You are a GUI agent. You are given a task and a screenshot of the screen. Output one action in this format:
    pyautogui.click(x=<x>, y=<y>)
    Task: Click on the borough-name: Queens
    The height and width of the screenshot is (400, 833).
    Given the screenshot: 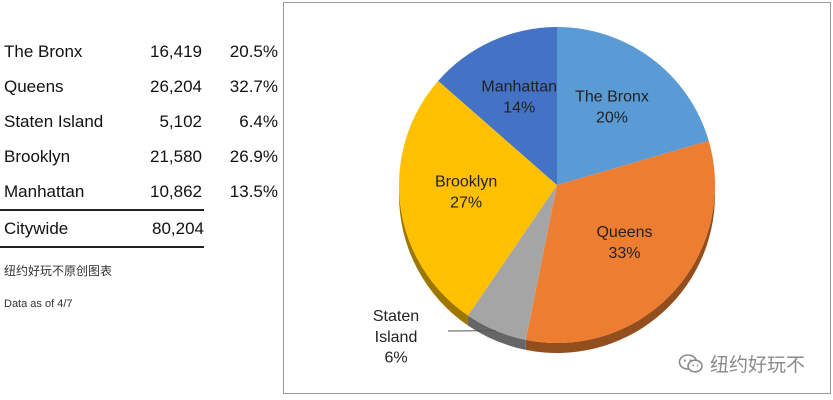 What is the action you would take?
    pyautogui.click(x=34, y=86)
    